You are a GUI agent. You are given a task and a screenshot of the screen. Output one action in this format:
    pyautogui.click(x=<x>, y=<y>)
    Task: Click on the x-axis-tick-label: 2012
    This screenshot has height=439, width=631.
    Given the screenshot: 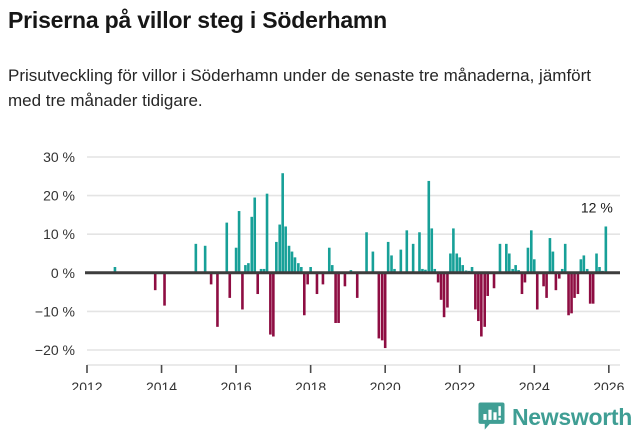 What is the action you would take?
    pyautogui.click(x=86, y=384)
    